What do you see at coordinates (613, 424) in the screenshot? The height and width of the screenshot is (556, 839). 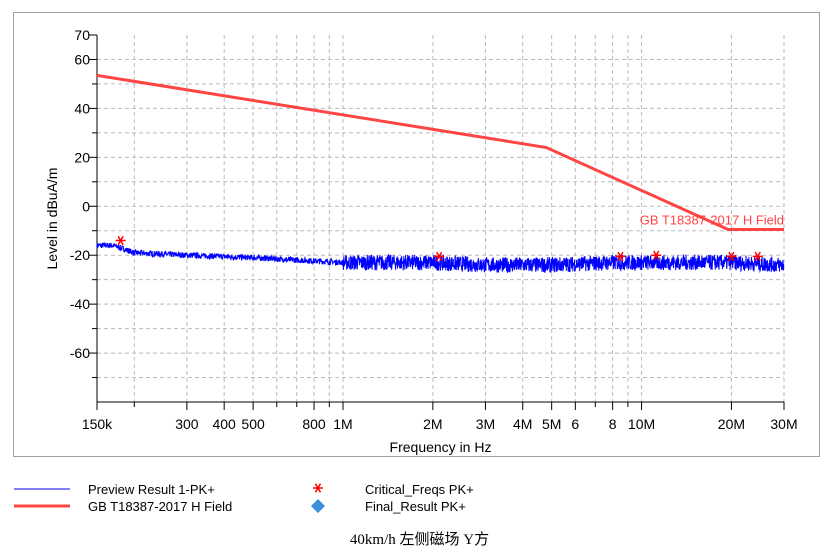 I see `x-tick-label: 8` at bounding box center [613, 424].